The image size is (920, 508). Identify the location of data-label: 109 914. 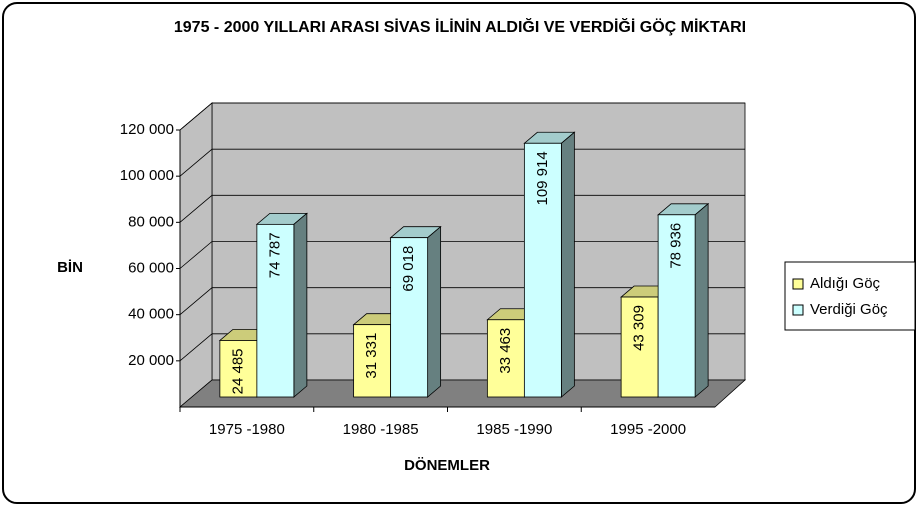
(542, 178).